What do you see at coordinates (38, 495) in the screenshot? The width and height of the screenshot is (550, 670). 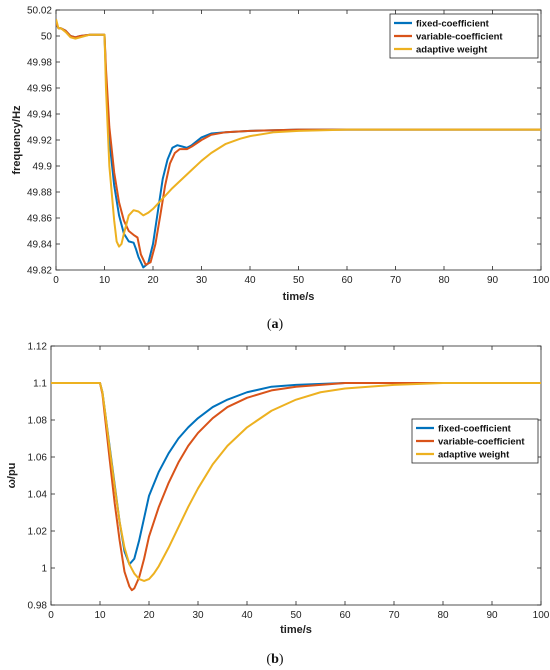 I see `y-tick-label: 1.04` at bounding box center [38, 495].